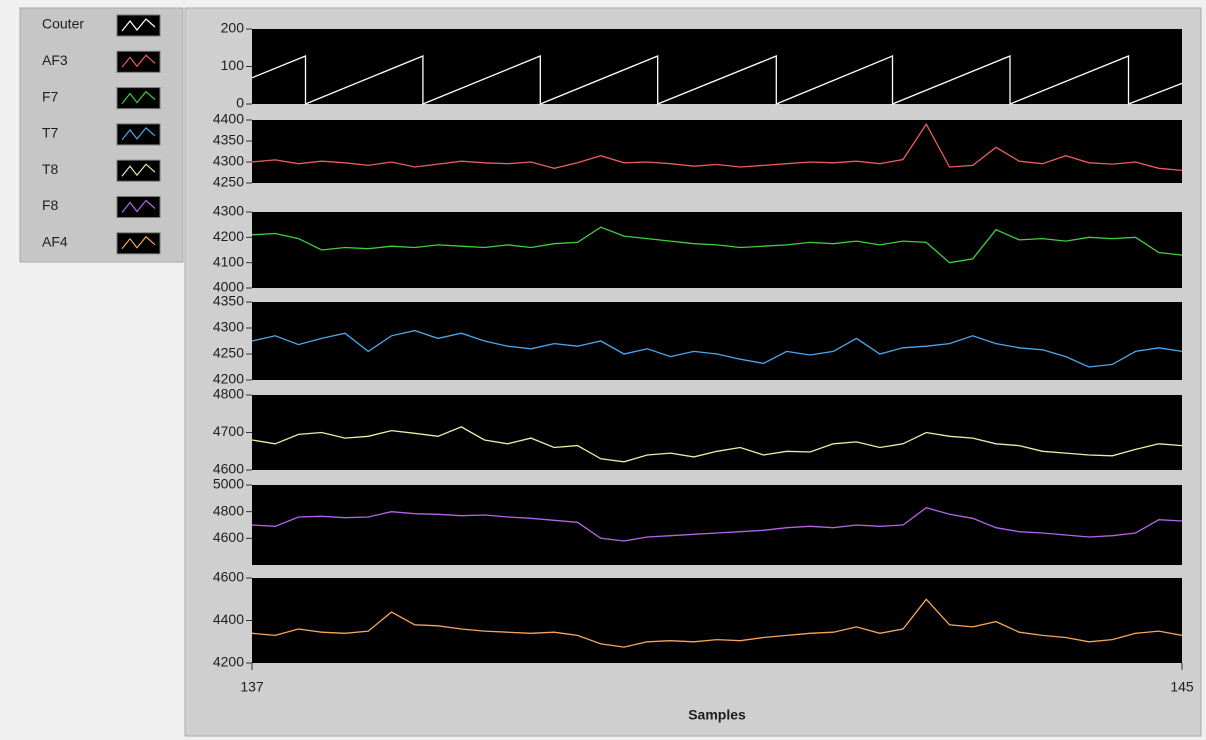 This screenshot has height=740, width=1206. Describe the element at coordinates (1182, 687) in the screenshot. I see `x-tick-label: 145` at that location.